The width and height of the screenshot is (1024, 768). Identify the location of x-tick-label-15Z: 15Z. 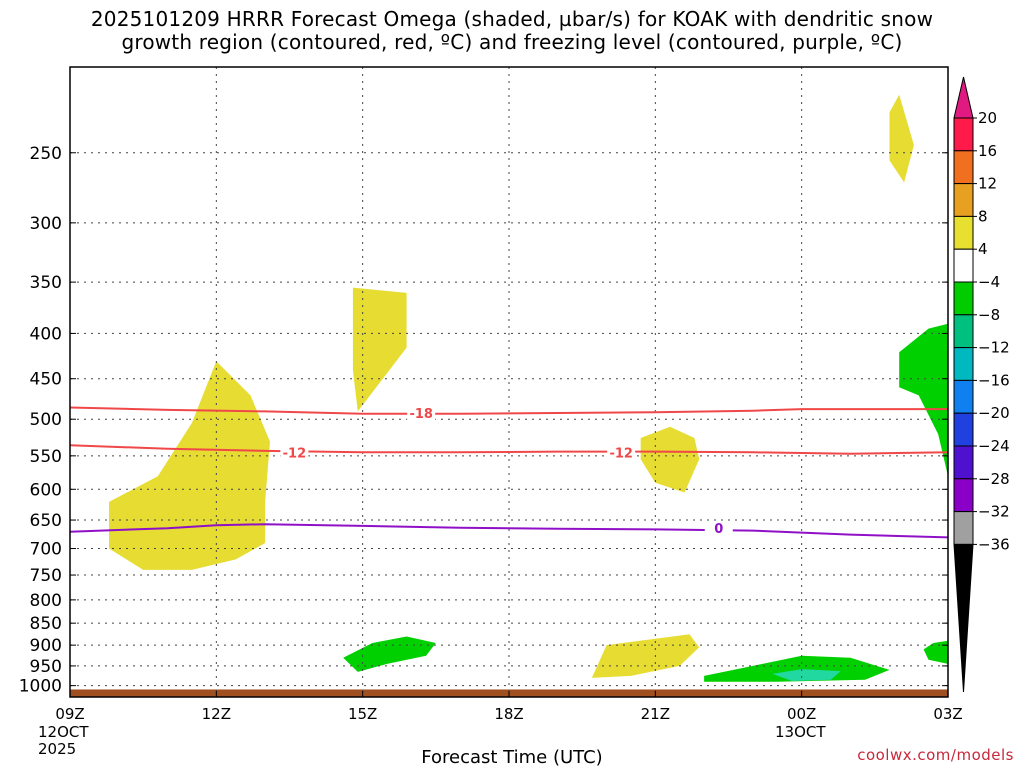
(362, 714).